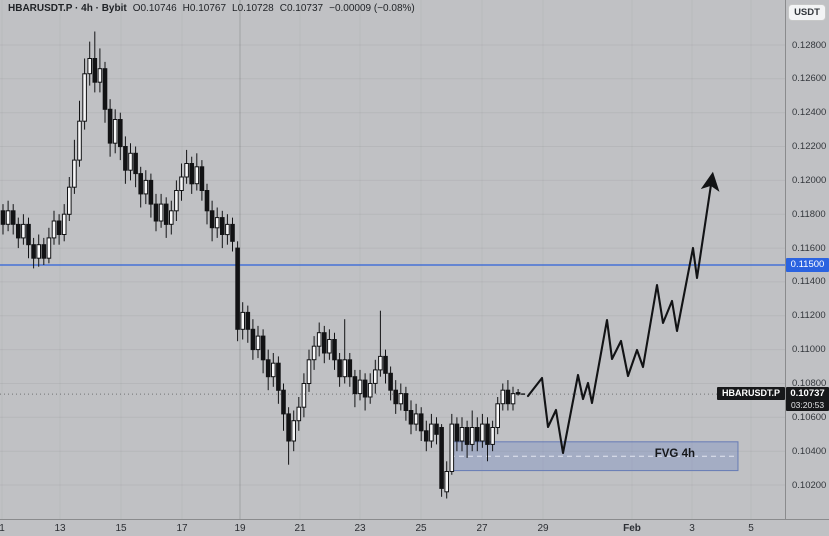 This screenshot has height=536, width=829. I want to click on time-axis-label: 25, so click(421, 528).